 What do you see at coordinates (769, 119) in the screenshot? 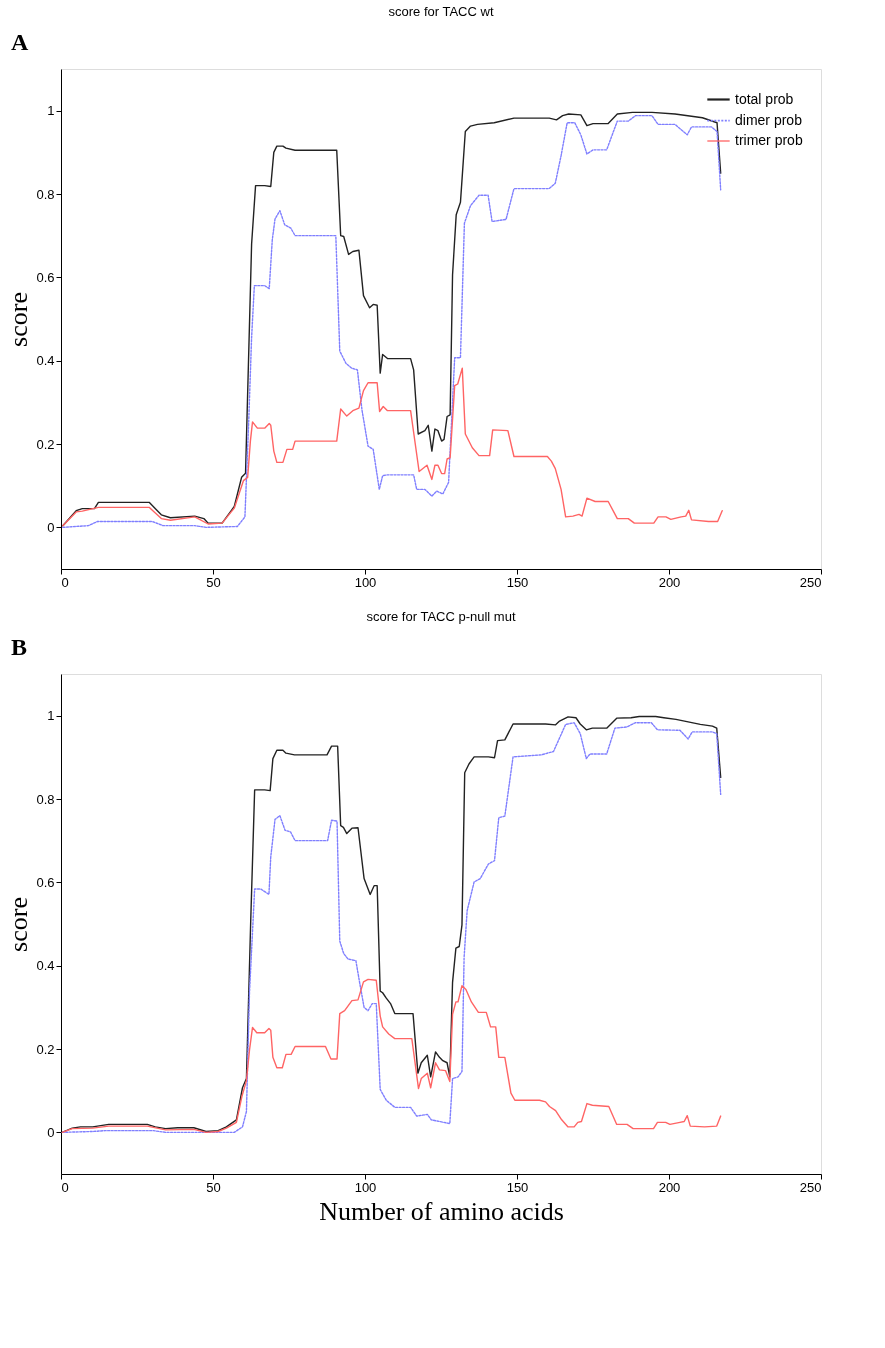
I see `legend-label: dimer prob` at bounding box center [769, 119].